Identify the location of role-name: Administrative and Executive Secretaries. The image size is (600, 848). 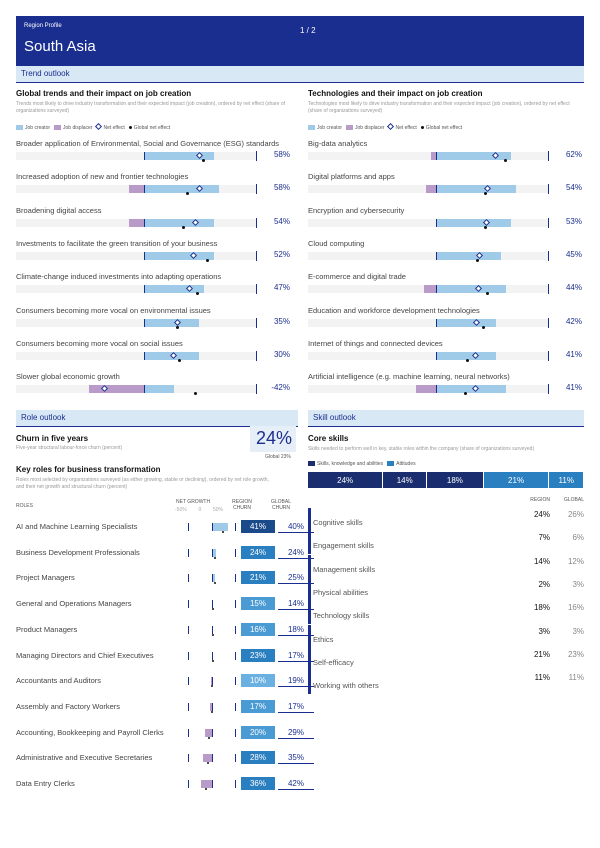
(84, 758).